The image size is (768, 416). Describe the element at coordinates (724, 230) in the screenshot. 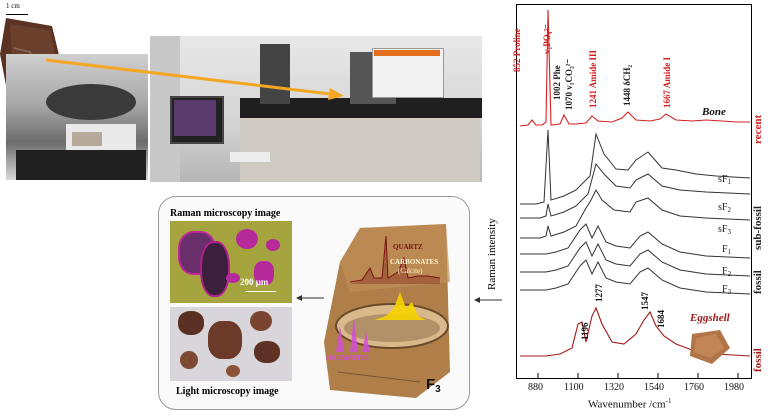

I see `trace-label-sF3: sF3` at that location.